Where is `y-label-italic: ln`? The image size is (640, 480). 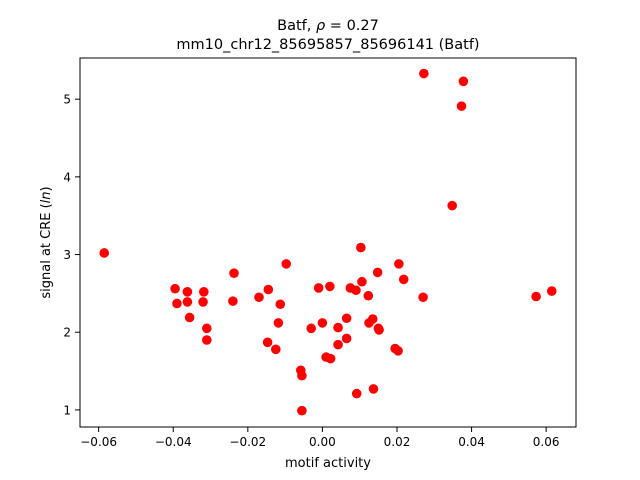 y-label-italic: ln is located at coordinates (46, 197).